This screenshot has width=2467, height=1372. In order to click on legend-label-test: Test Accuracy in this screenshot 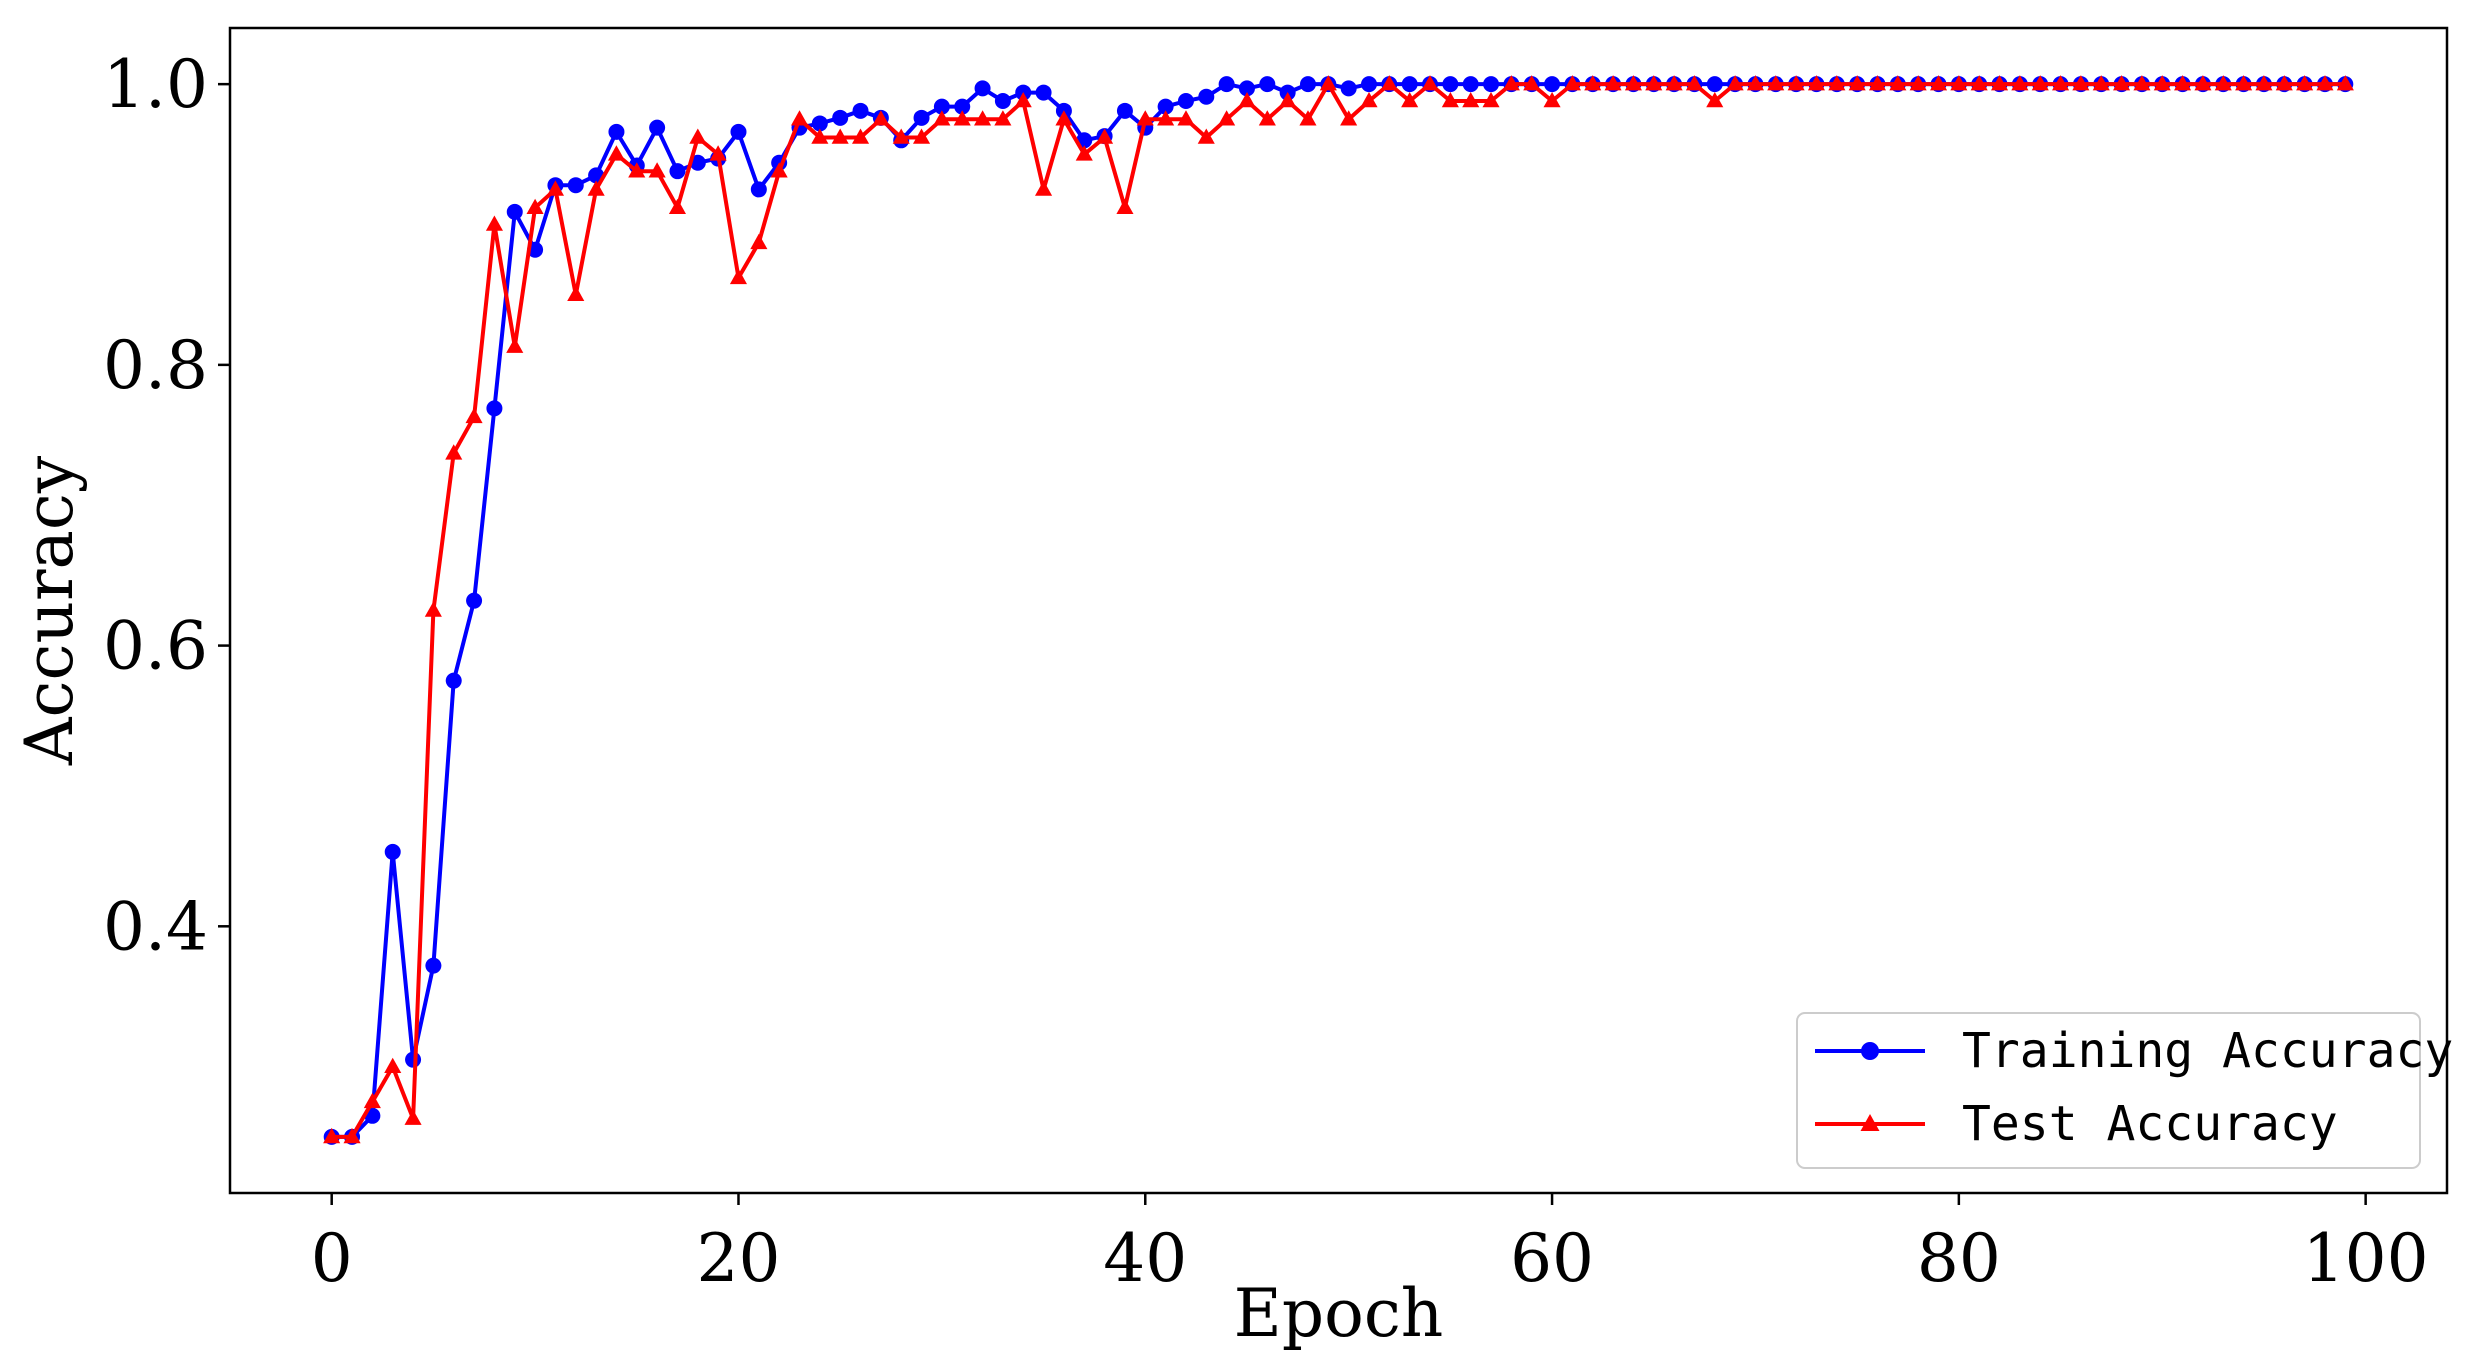, I will do `click(2150, 1124)`.